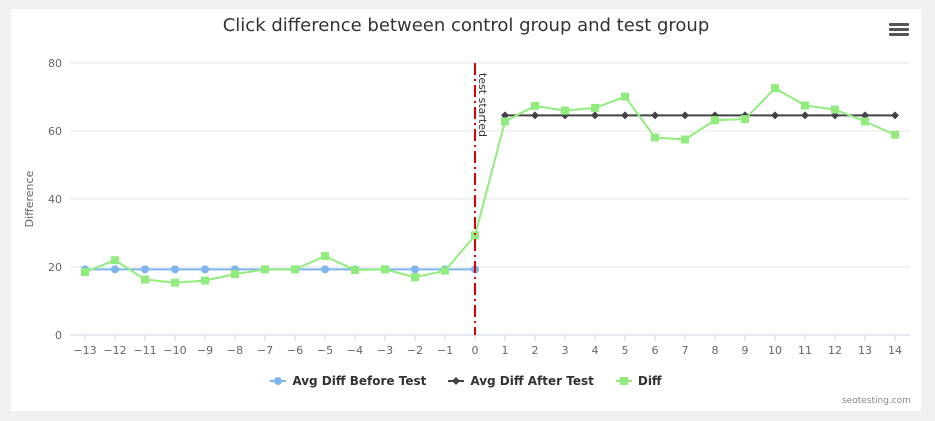 This screenshot has width=935, height=421. What do you see at coordinates (295, 350) in the screenshot?
I see `x-tick-label: −6` at bounding box center [295, 350].